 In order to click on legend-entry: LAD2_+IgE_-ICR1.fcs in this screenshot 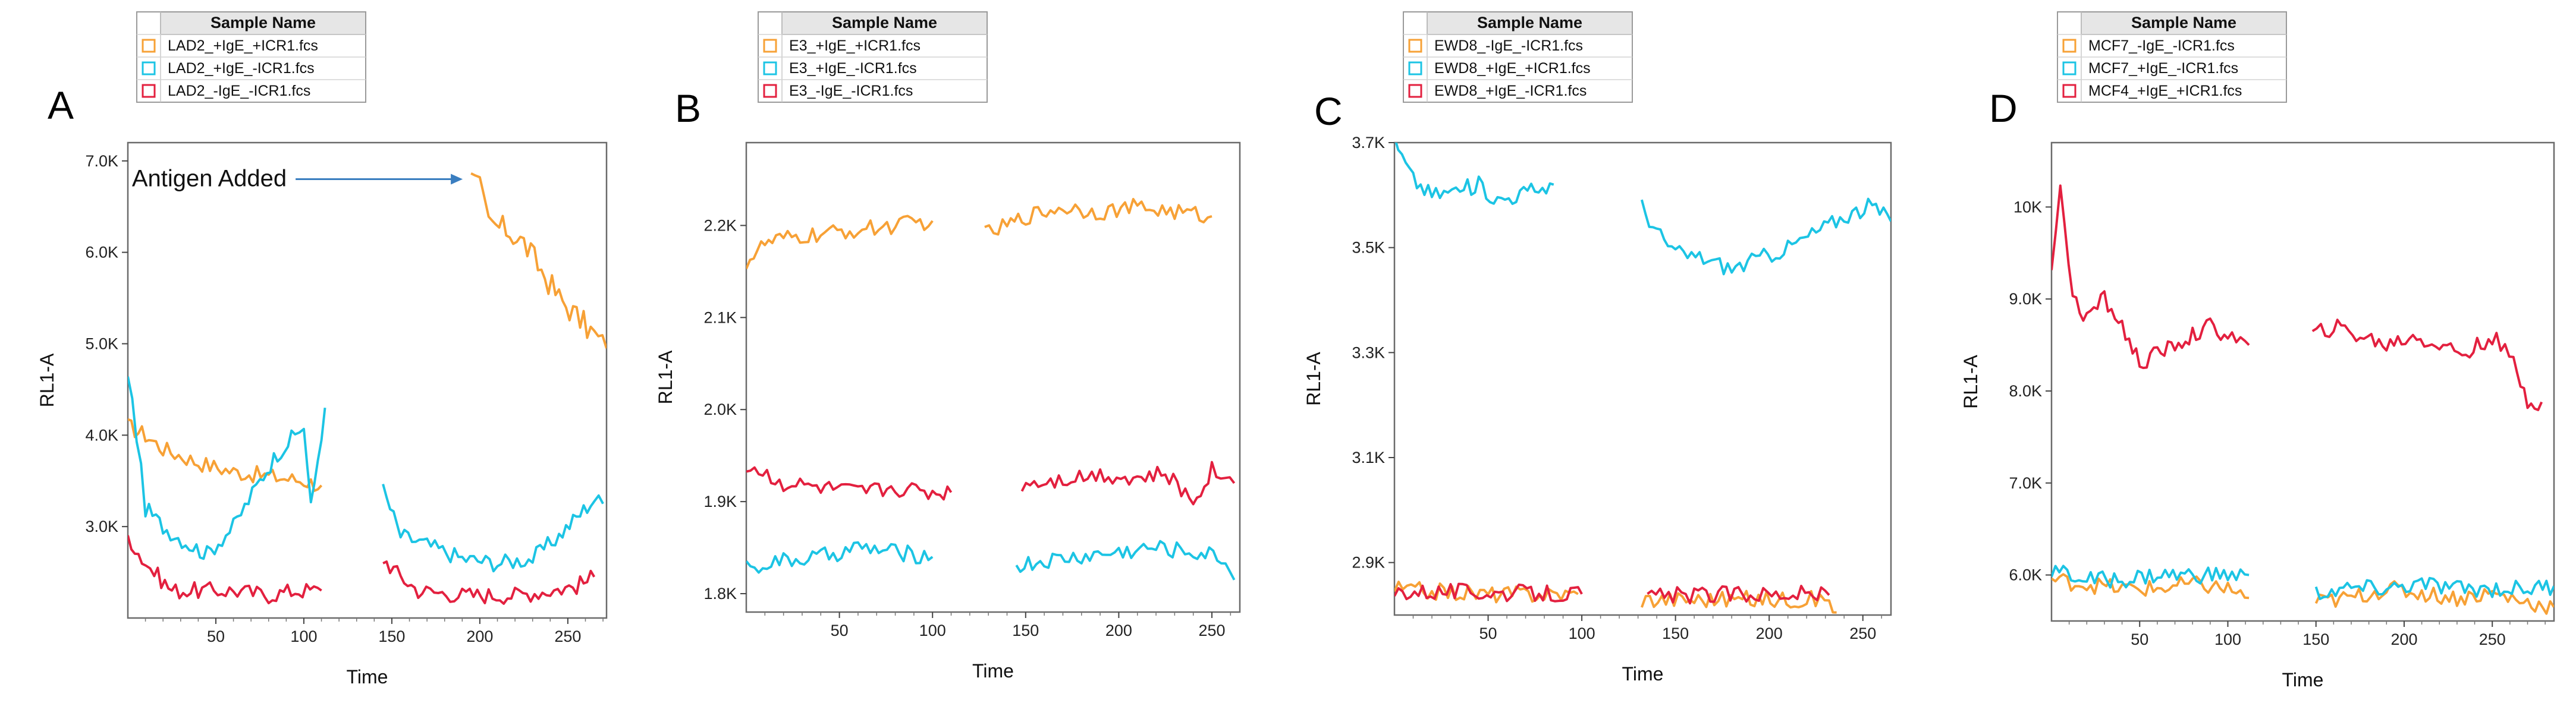, I will do `click(241, 68)`.